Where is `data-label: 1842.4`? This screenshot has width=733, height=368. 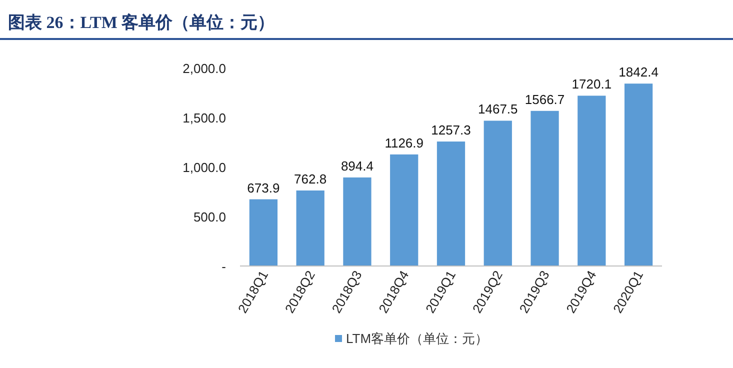
data-label: 1842.4 is located at coordinates (638, 72).